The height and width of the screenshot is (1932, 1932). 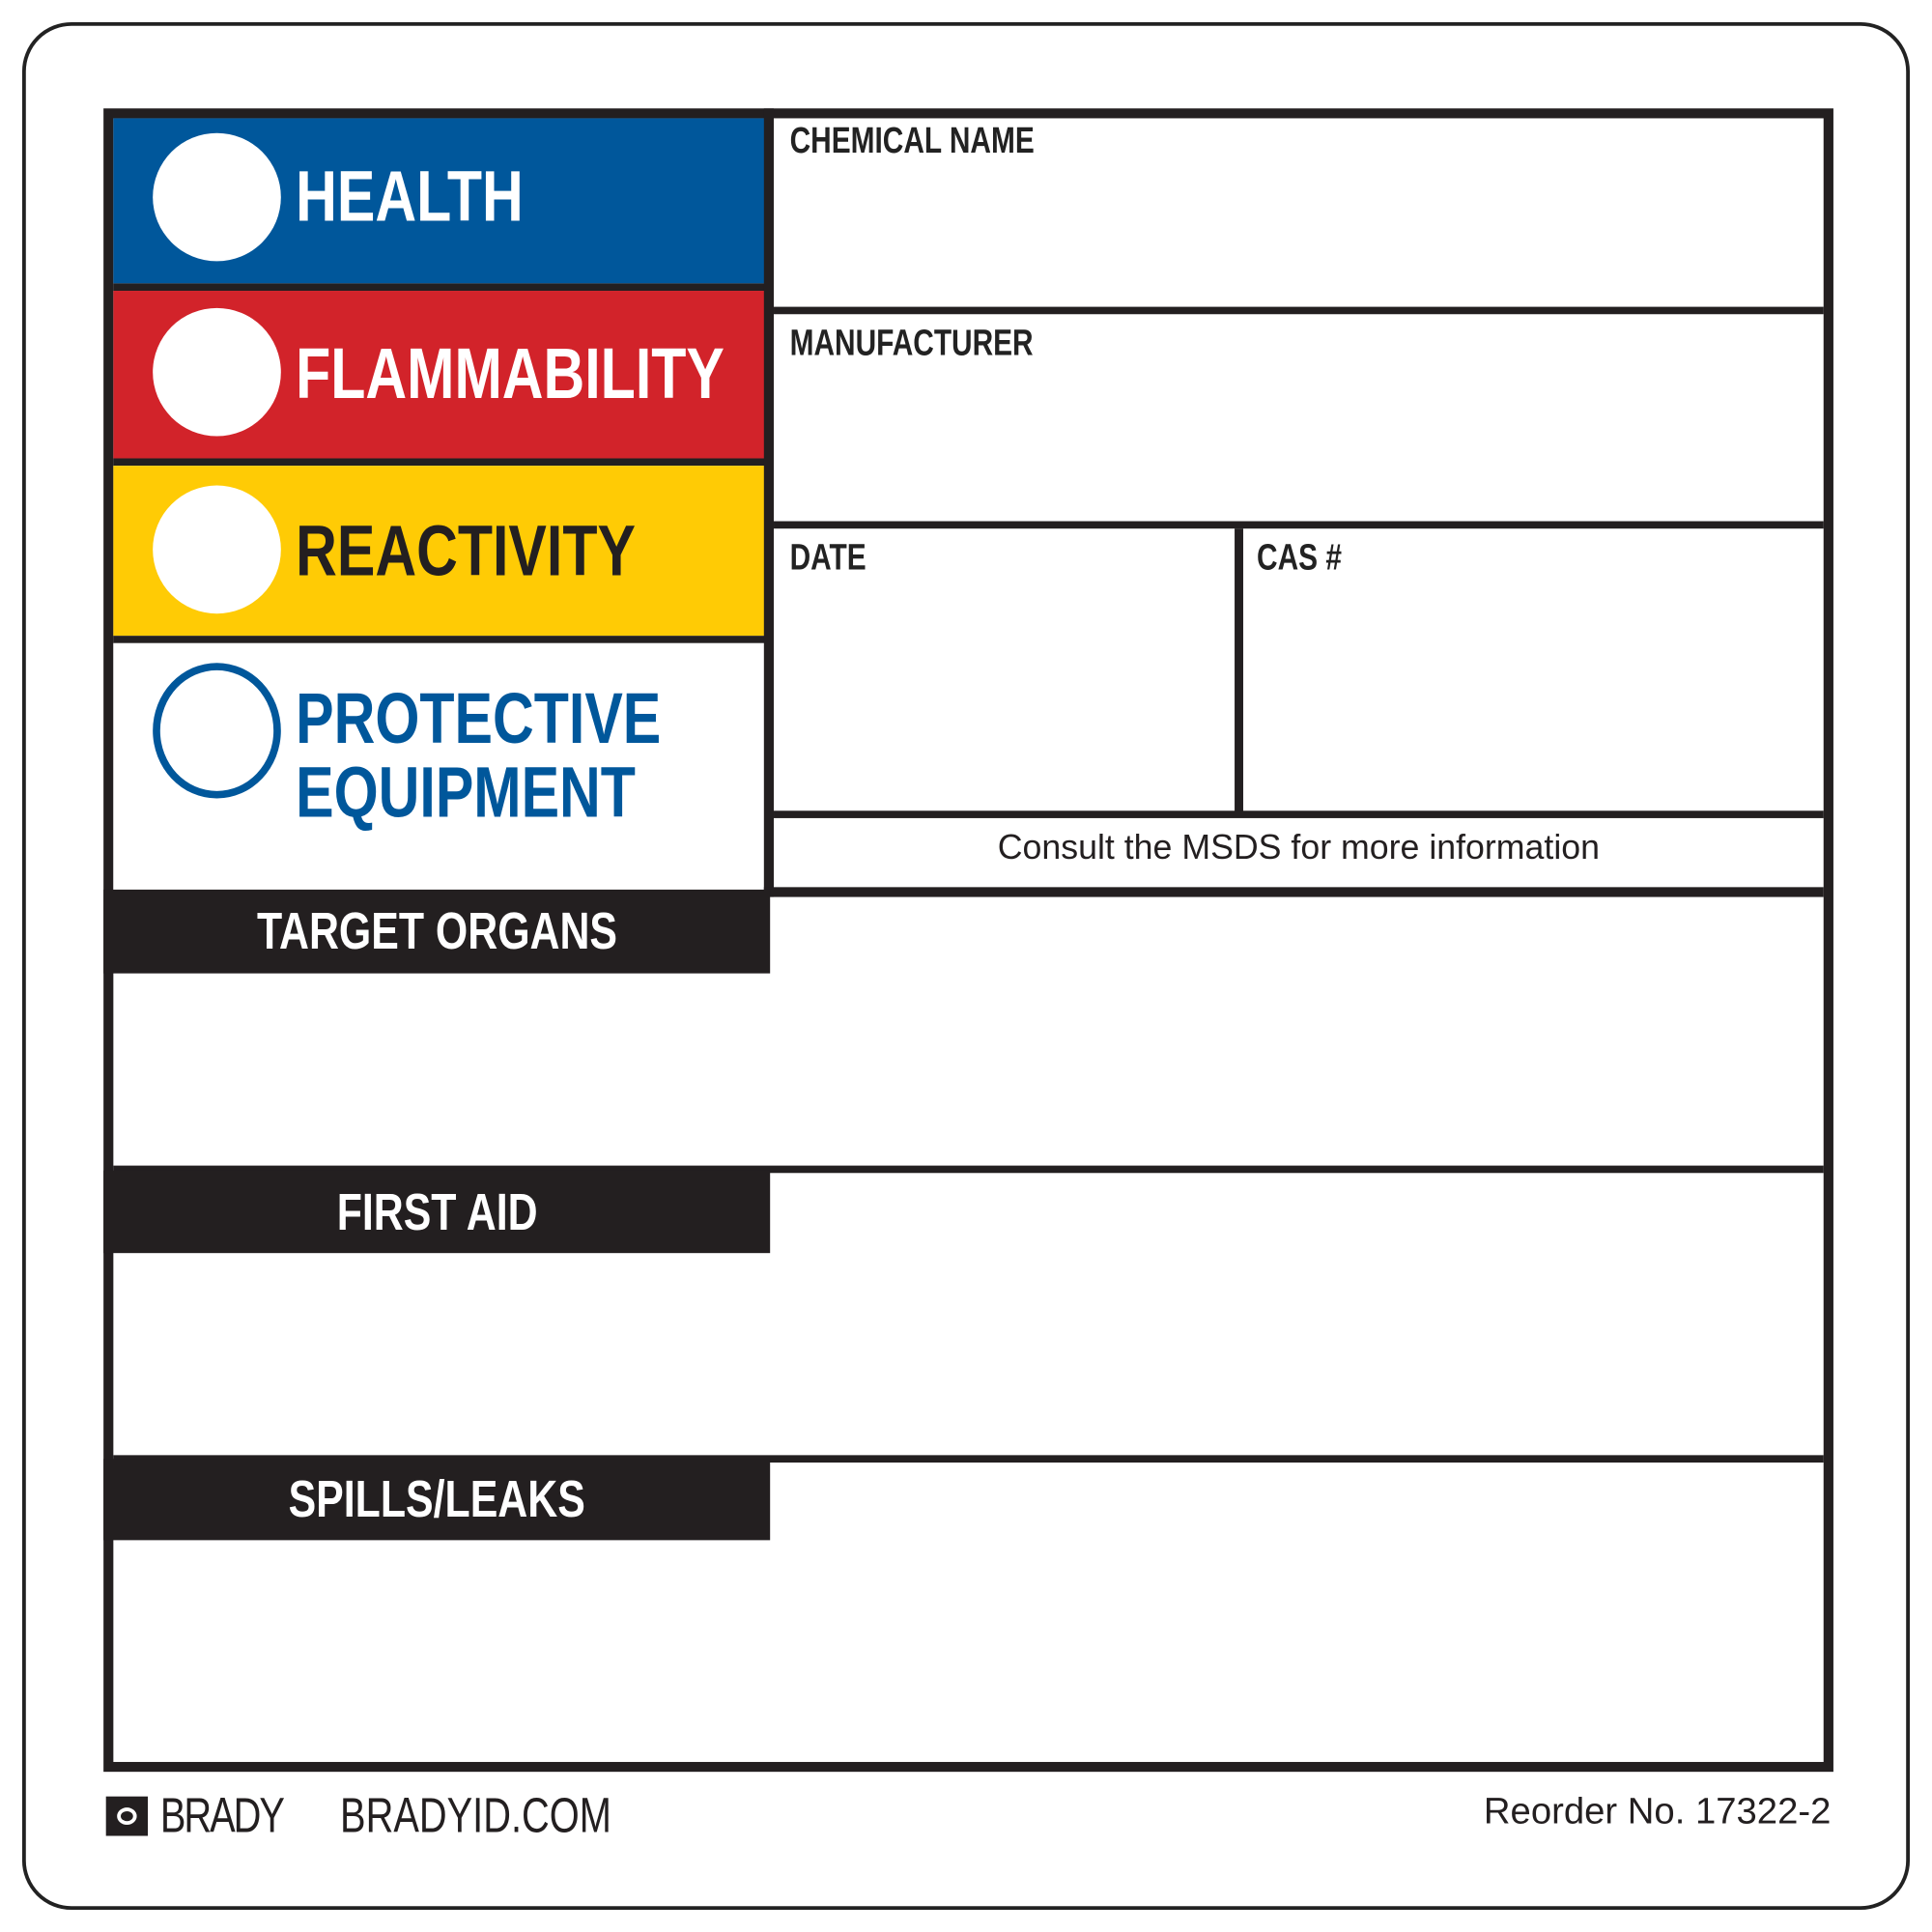 What do you see at coordinates (410, 196) in the screenshot?
I see `health-label: HEALTH` at bounding box center [410, 196].